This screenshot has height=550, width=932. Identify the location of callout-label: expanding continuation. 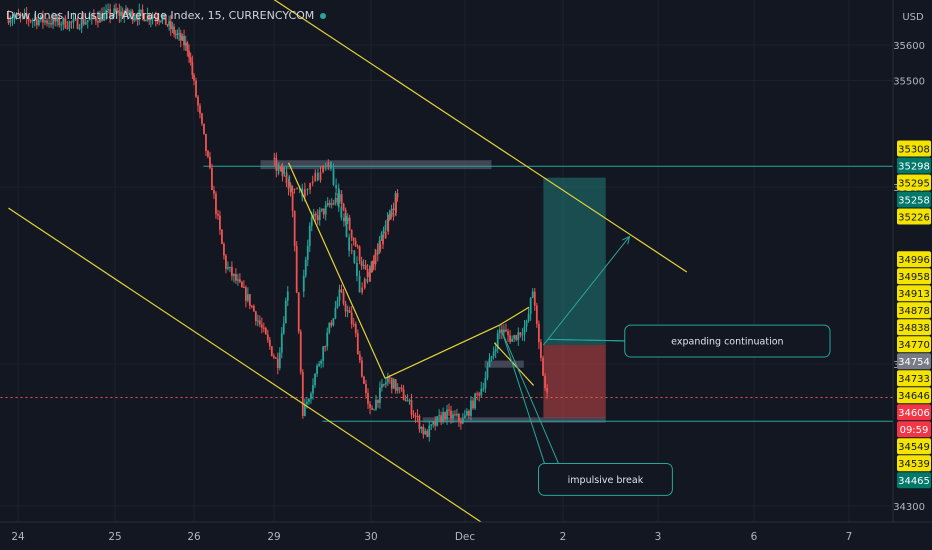
(727, 342).